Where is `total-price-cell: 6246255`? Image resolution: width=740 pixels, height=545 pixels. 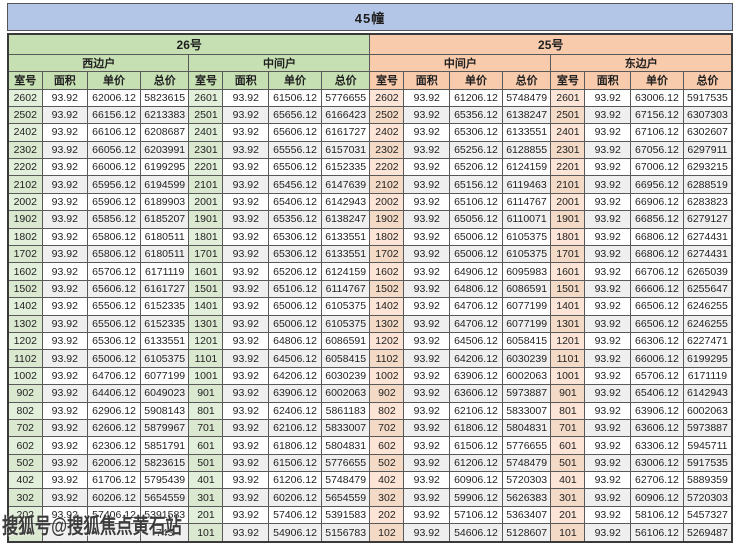
total-price-cell: 6246255 is located at coordinates (707, 323).